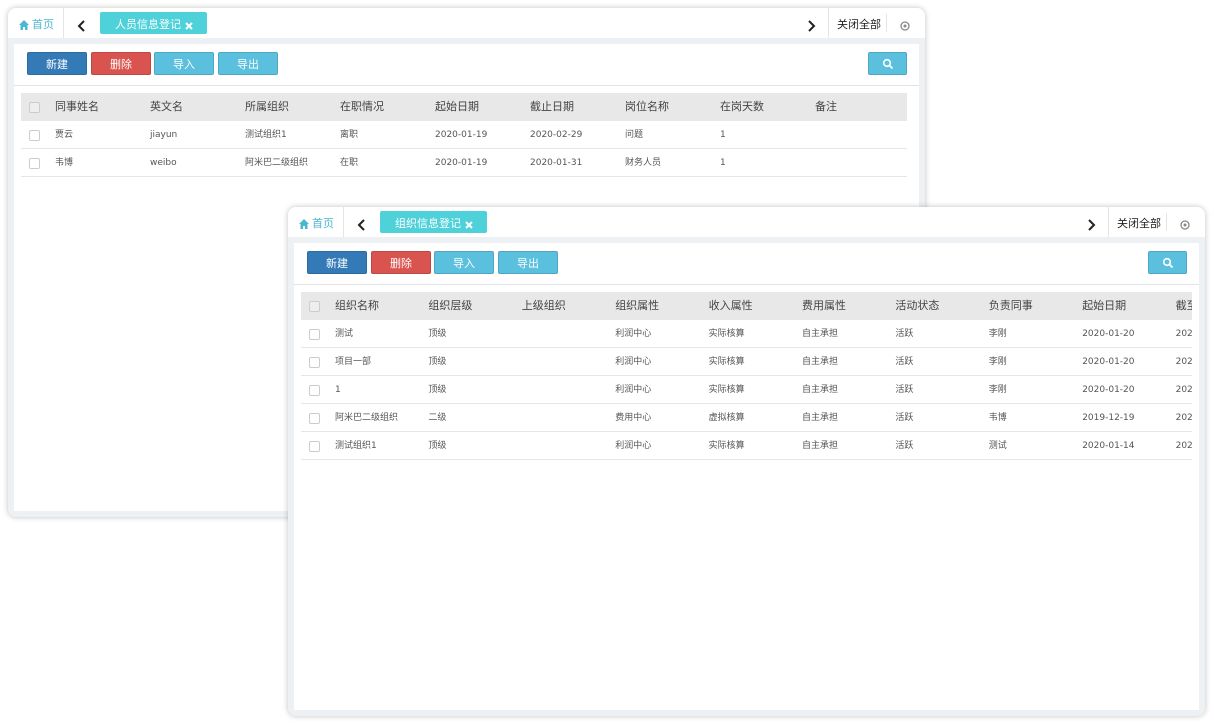 The width and height of the screenshot is (1214, 724). Describe the element at coordinates (746, 362) in the screenshot. I see `table-row: 项目一部 顶级 利润中心 实际核算 自主承担 活跃 李刚 2020-01-20 2020` at that location.